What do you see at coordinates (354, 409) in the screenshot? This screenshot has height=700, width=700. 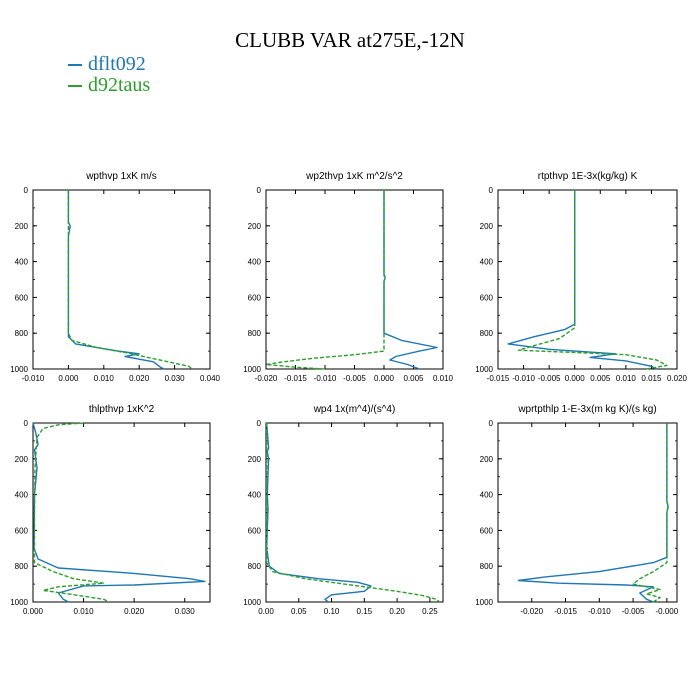 I see `panel-title: wp4 1x(m^4)/(s^4)` at bounding box center [354, 409].